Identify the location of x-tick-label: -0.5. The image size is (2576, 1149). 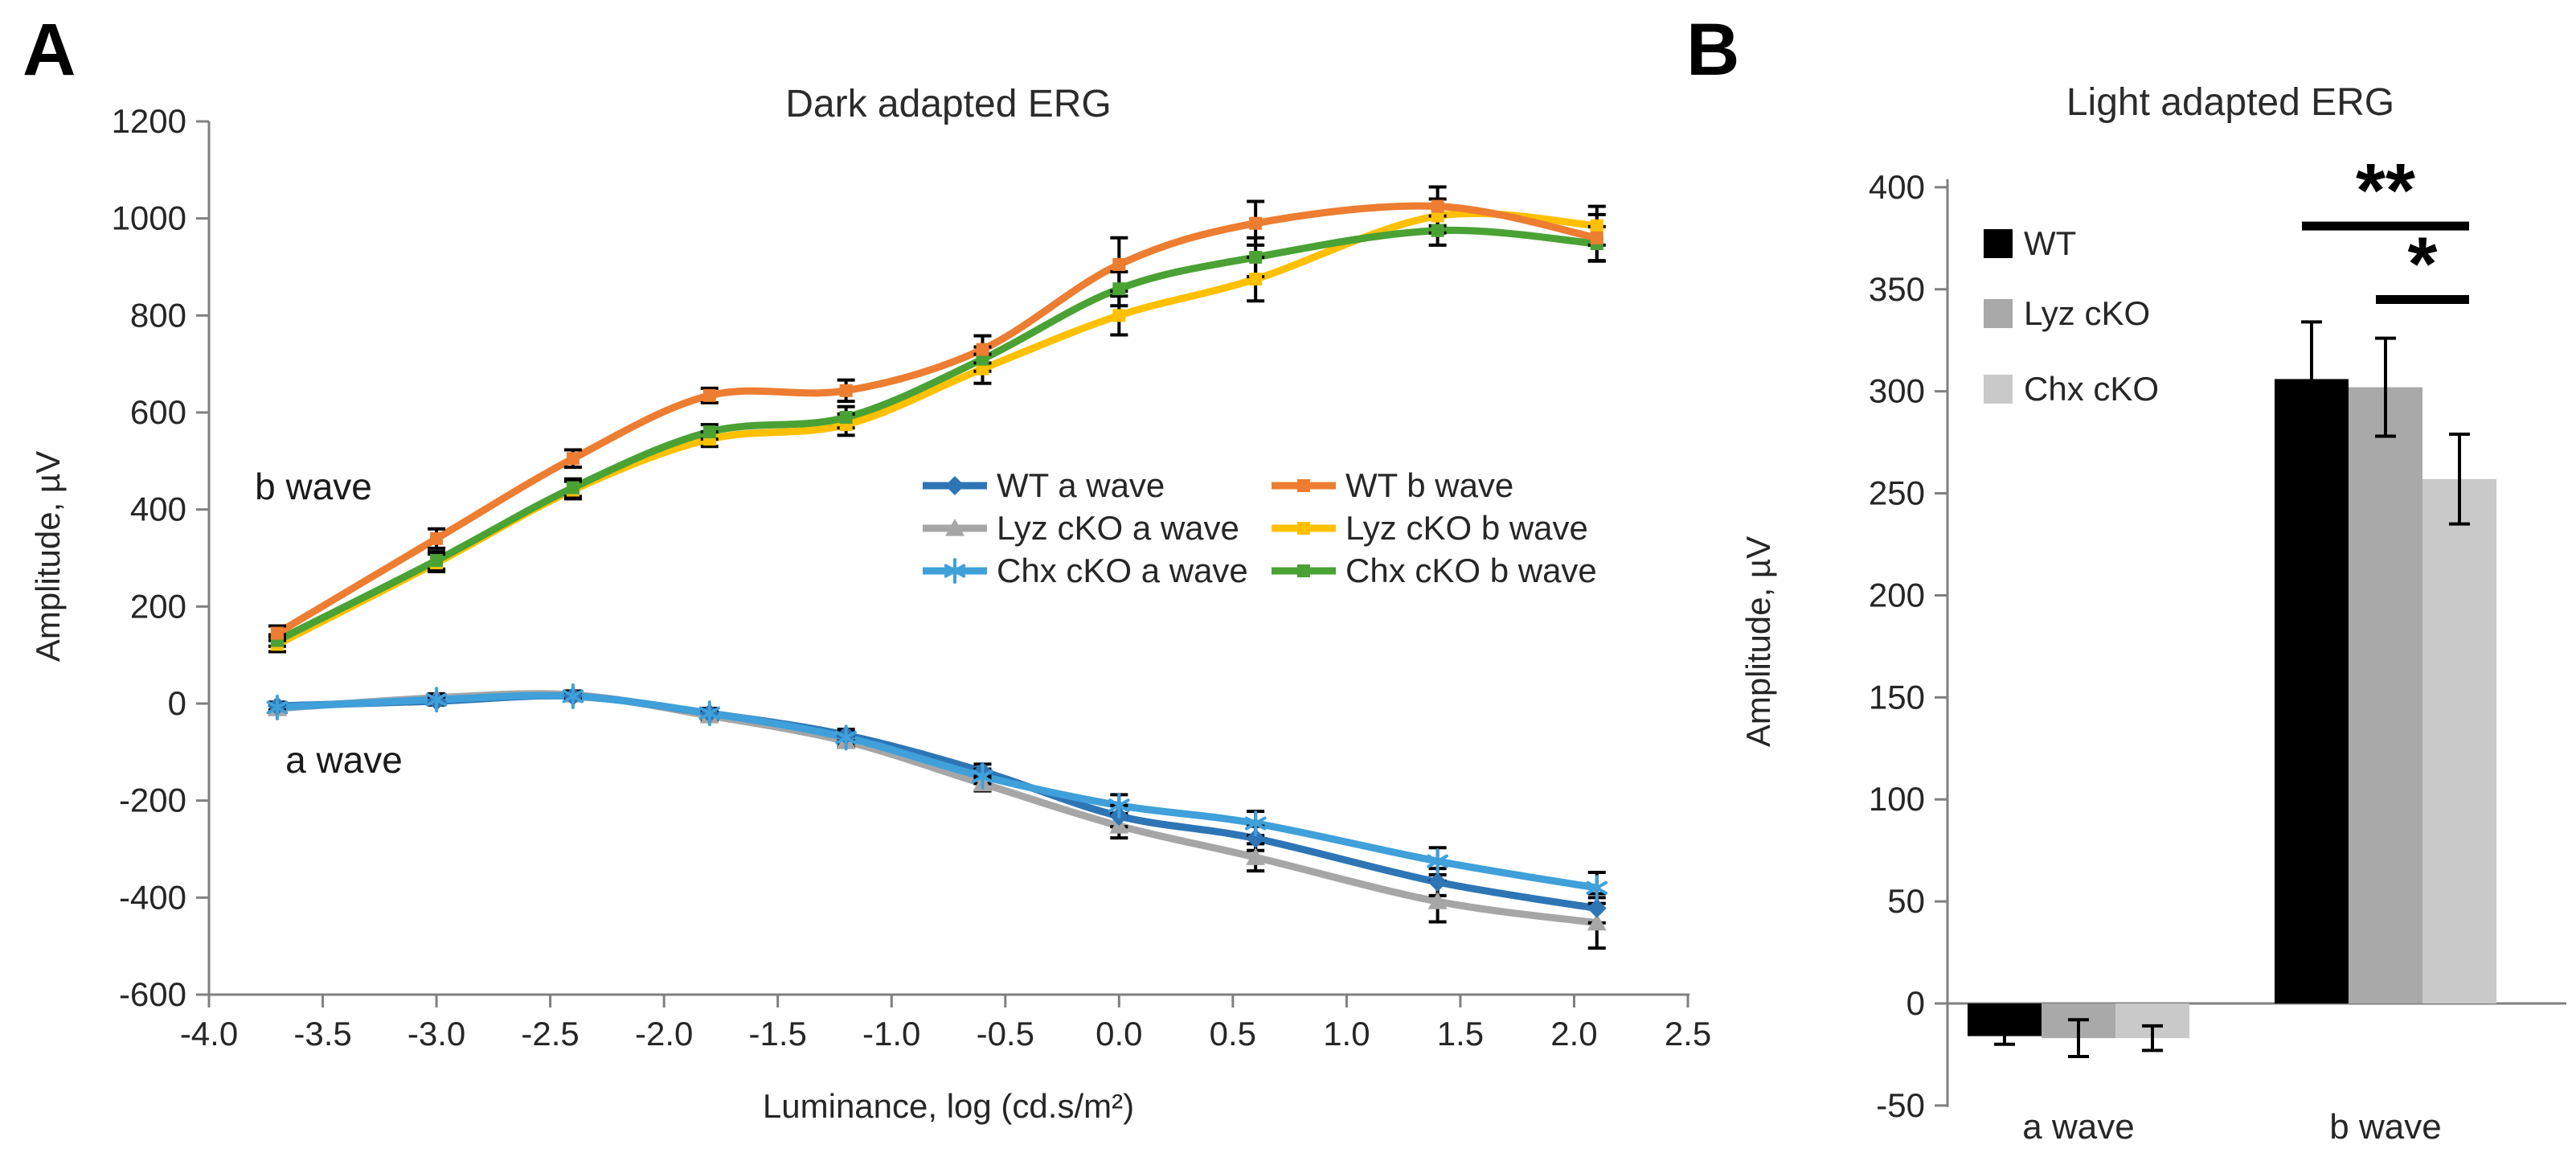
(1005, 1034).